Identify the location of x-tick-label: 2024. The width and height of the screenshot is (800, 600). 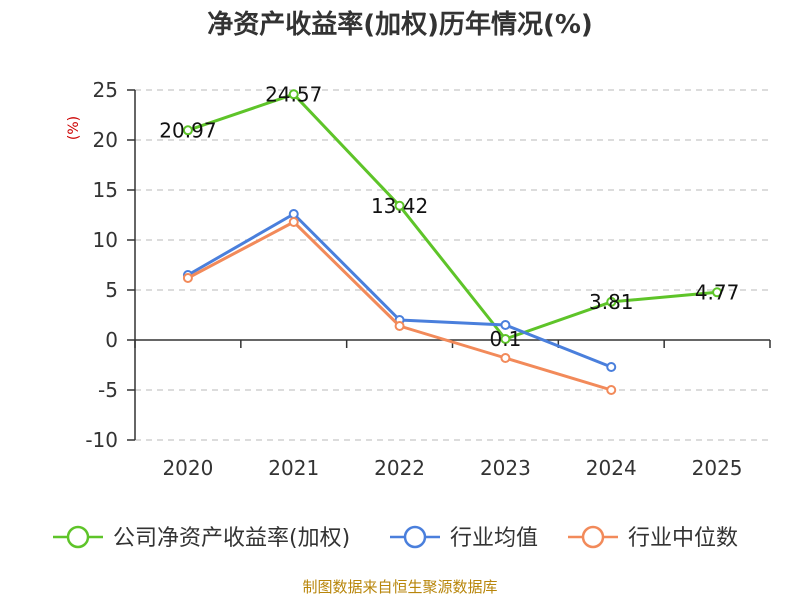
(611, 468).